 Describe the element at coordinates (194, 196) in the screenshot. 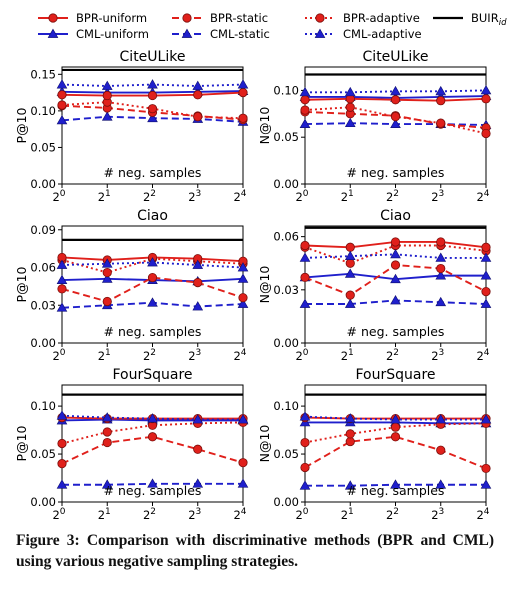

I see `x-tick-label: 23` at that location.